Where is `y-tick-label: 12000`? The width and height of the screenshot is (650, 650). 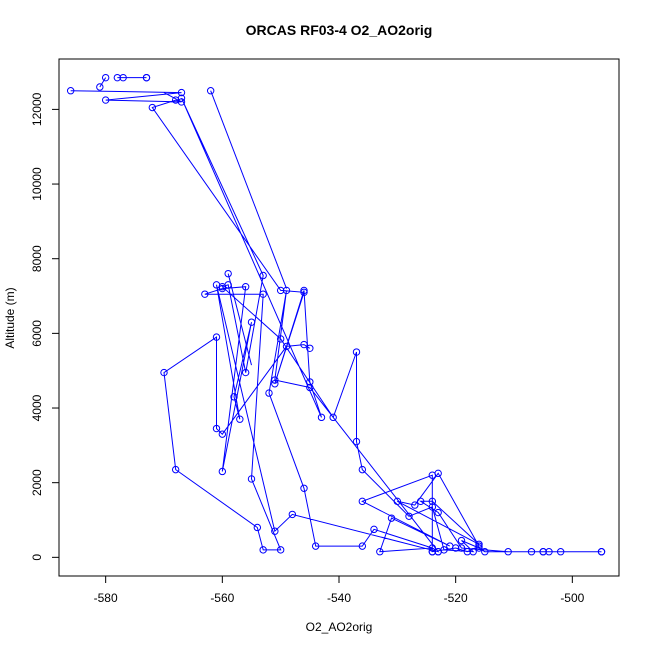 y-tick-label: 12000 is located at coordinates (37, 109).